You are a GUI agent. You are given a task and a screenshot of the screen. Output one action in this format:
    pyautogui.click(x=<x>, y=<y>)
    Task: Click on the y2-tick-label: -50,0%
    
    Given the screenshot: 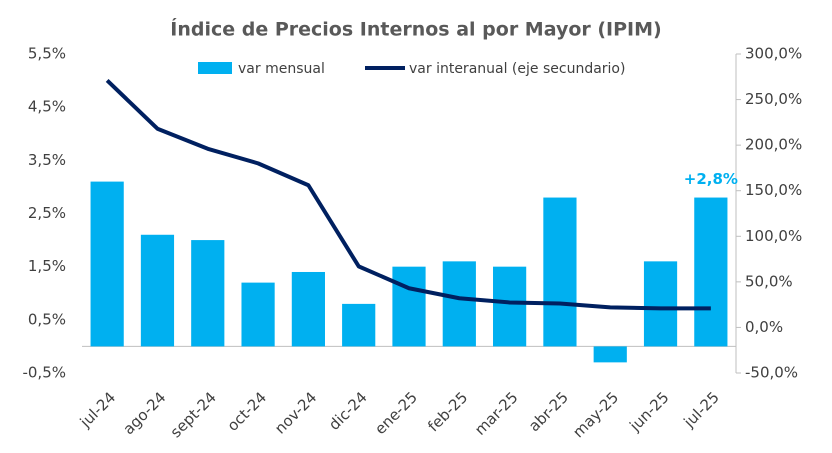 What is the action you would take?
    pyautogui.click(x=771, y=373)
    